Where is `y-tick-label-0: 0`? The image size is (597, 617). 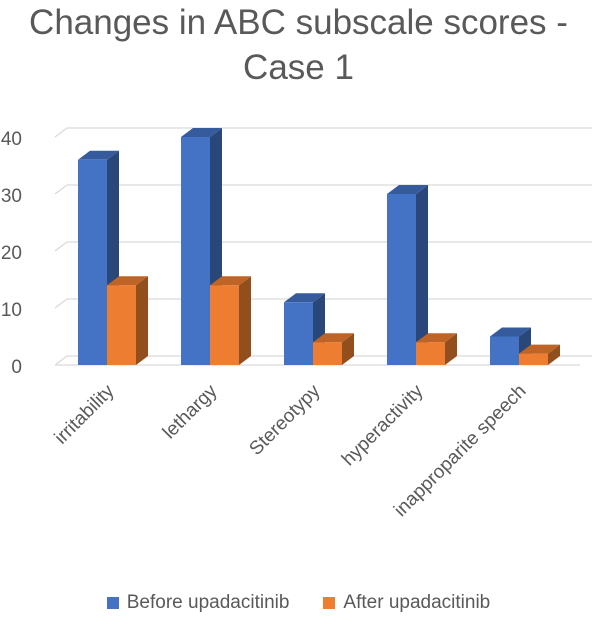
y-tick-label-0: 0 is located at coordinates (16, 367).